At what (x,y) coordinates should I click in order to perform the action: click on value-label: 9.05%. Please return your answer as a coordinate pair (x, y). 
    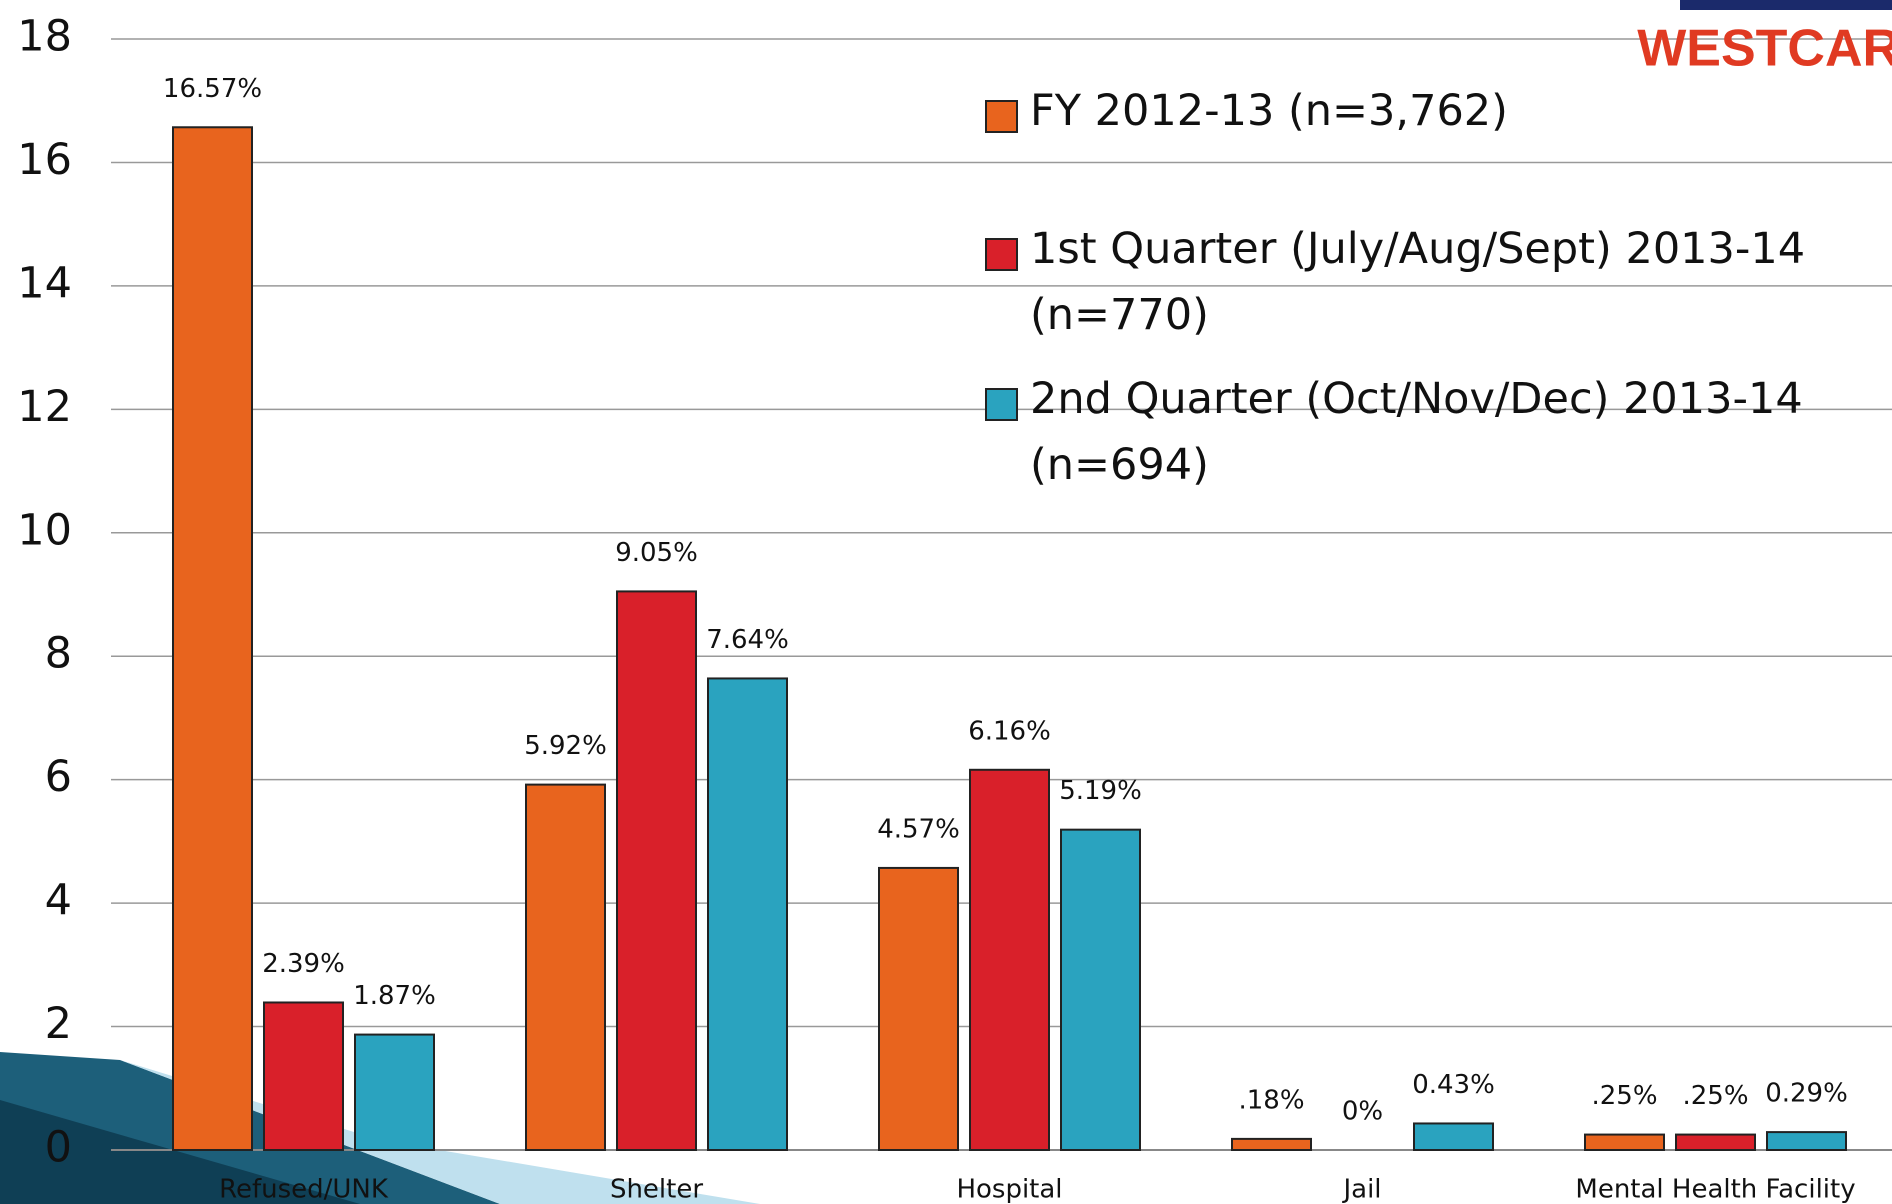
    Looking at the image, I should click on (656, 553).